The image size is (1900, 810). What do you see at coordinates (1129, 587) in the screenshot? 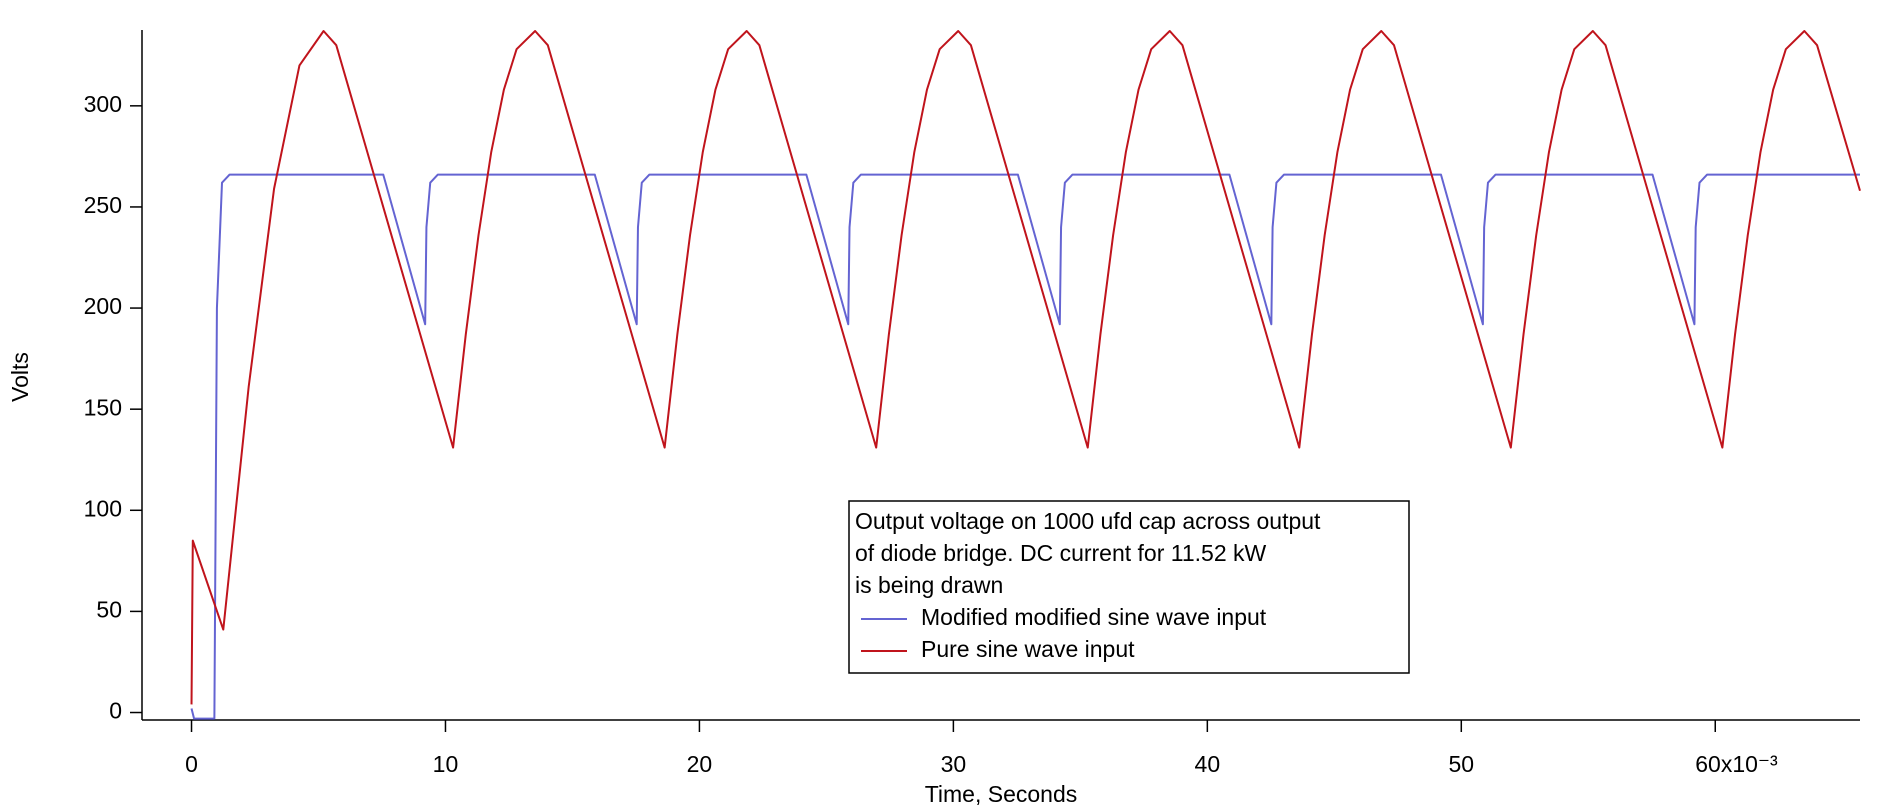
I see `legend-box` at bounding box center [1129, 587].